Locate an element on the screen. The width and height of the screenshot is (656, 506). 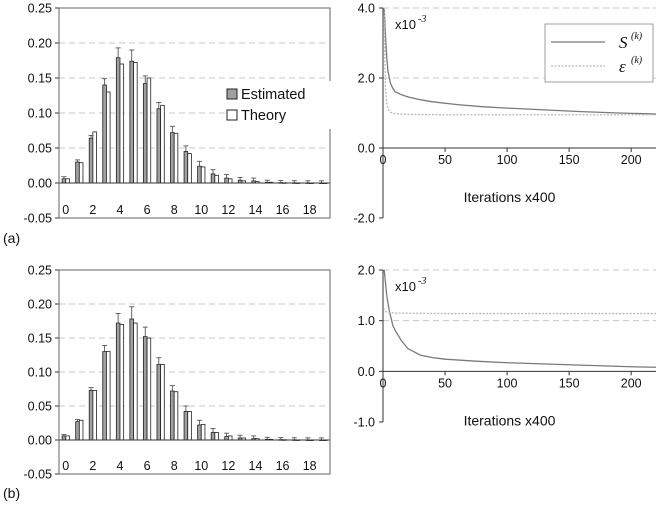
legend-label-estimated: Estimated is located at coordinates (273, 95).